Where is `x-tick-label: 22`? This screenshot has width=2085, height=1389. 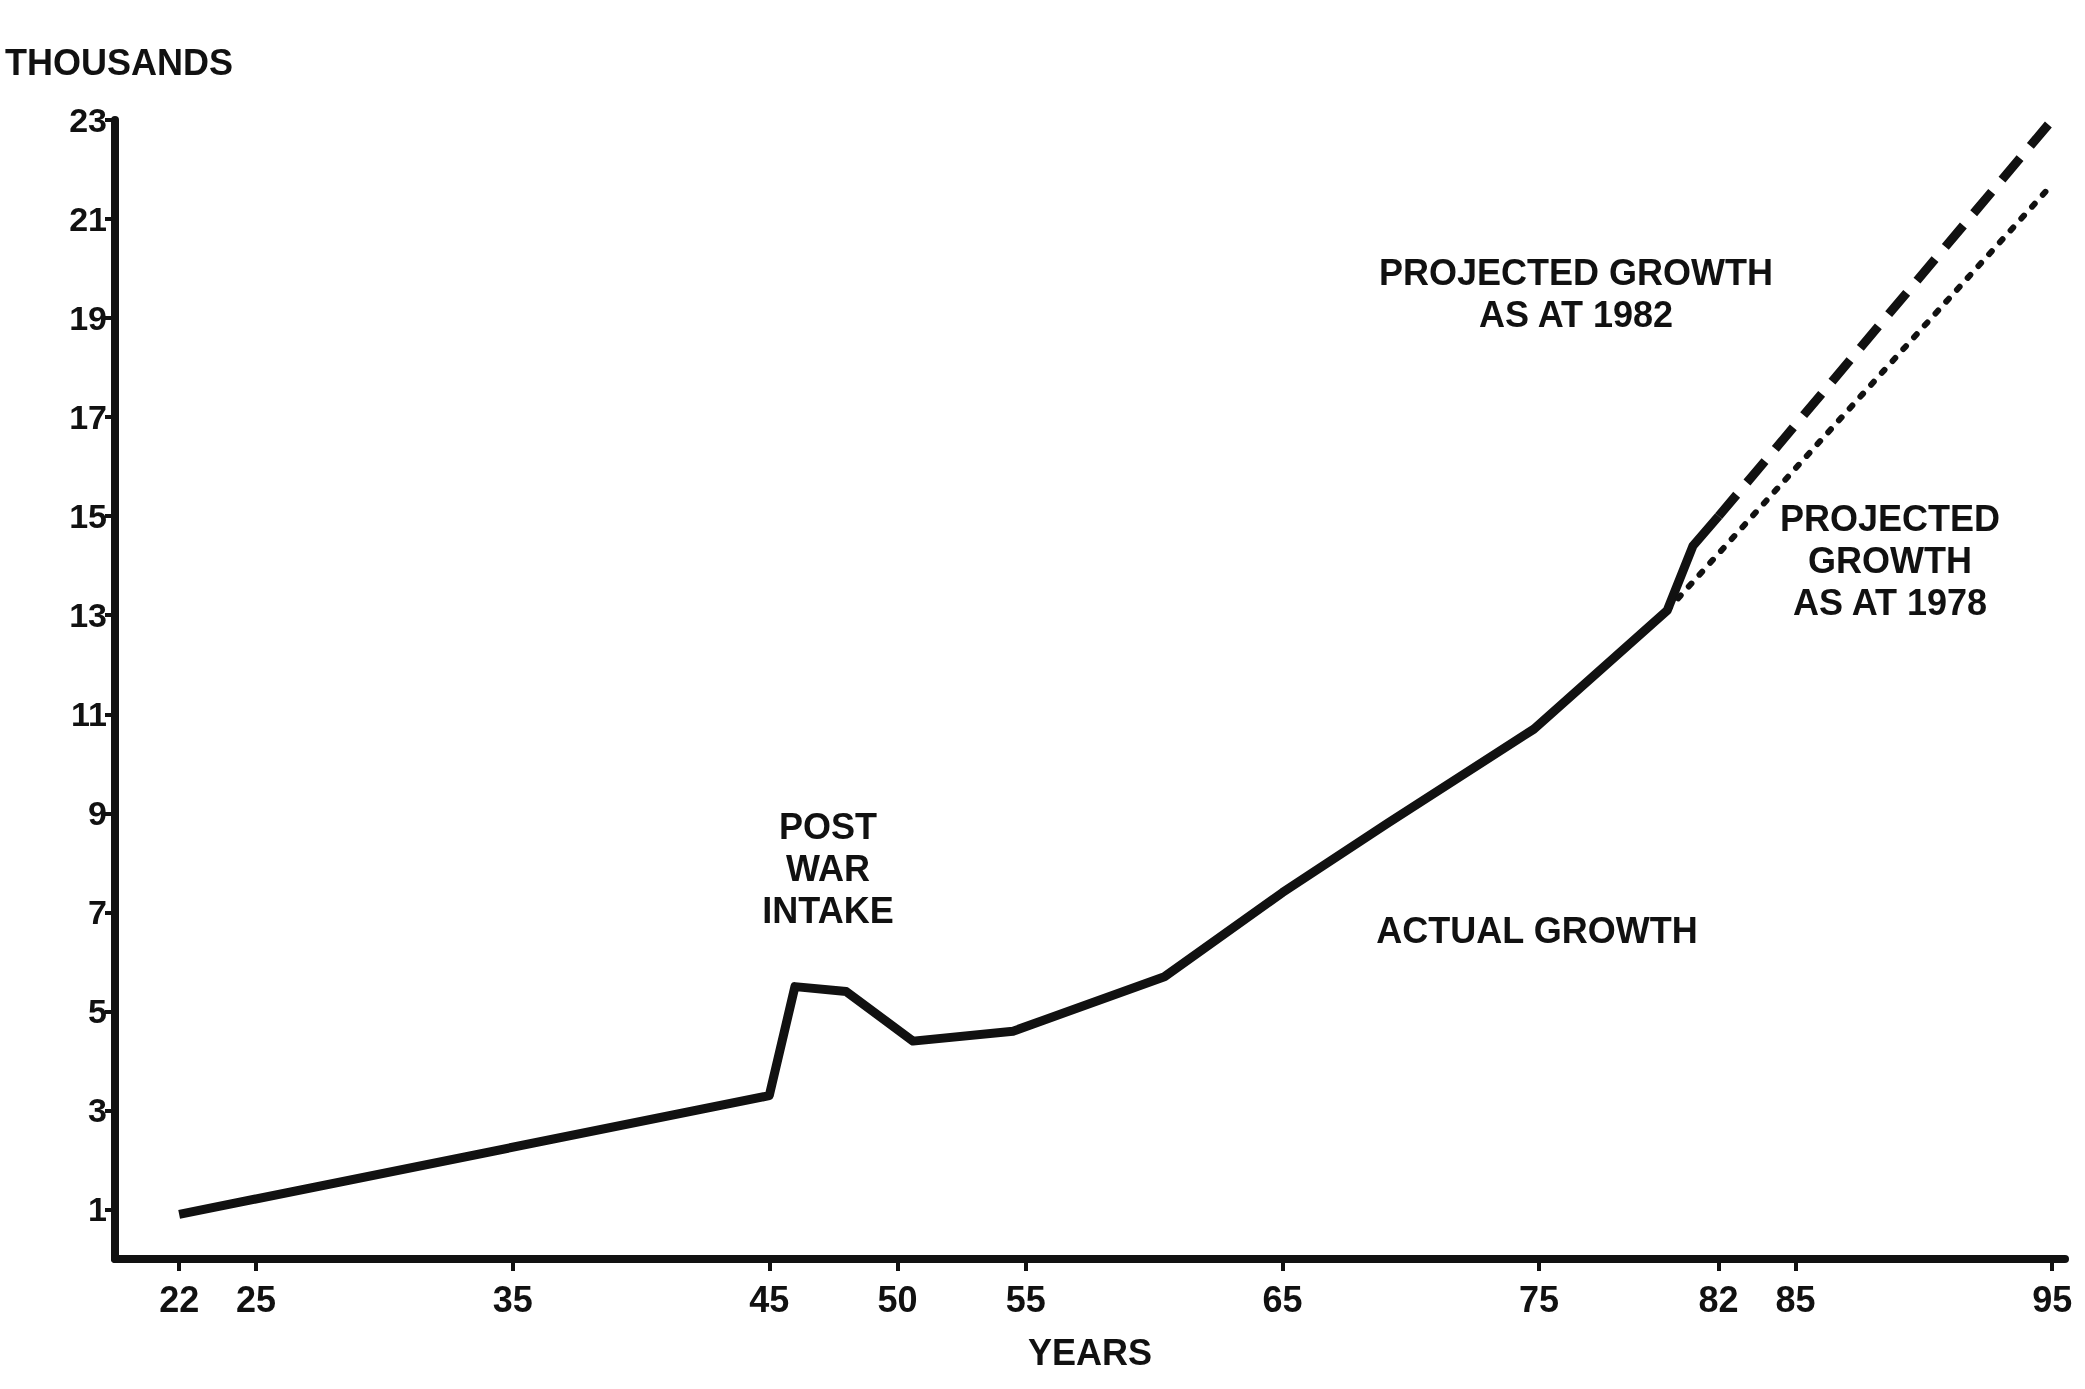
x-tick-label: 22 is located at coordinates (179, 1299).